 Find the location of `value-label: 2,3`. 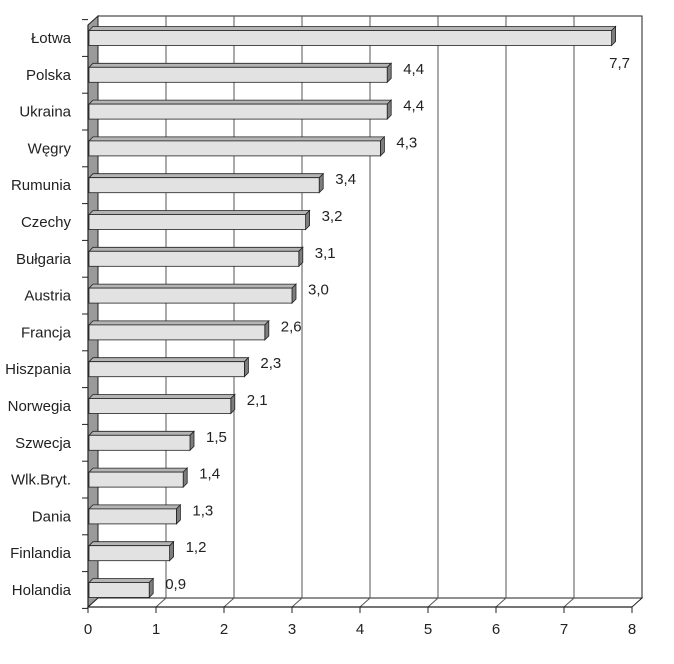

value-label: 2,3 is located at coordinates (270, 363).